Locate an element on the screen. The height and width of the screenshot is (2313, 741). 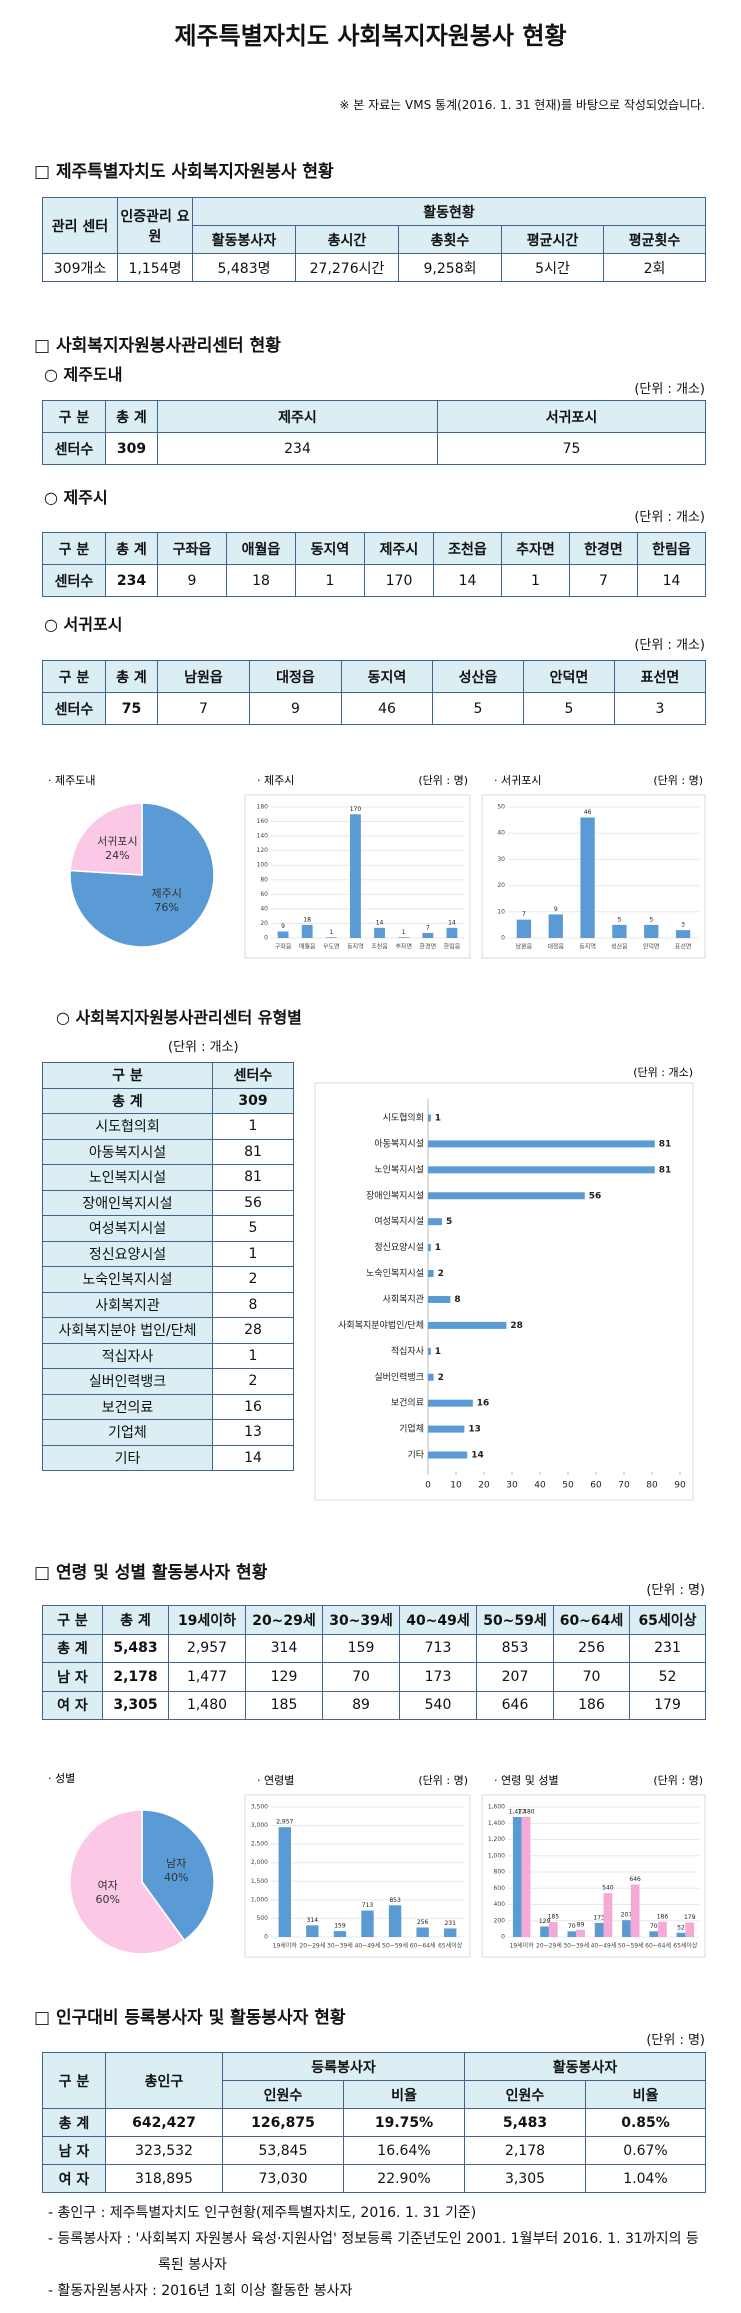
y-tick-label: 20 is located at coordinates (264, 923).